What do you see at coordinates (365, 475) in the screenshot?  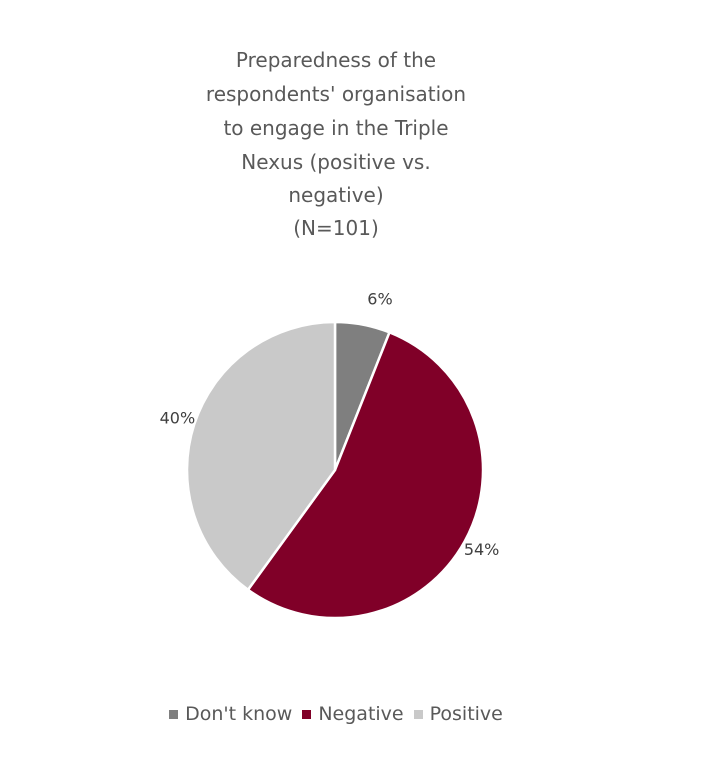 I see `pie-slice-negative` at bounding box center [365, 475].